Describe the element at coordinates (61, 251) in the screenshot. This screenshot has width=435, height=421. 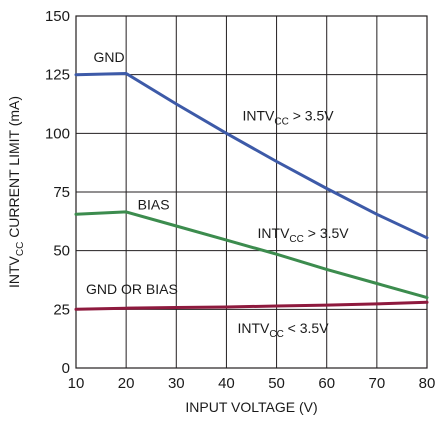
I see `y-tick-label: 50` at that location.